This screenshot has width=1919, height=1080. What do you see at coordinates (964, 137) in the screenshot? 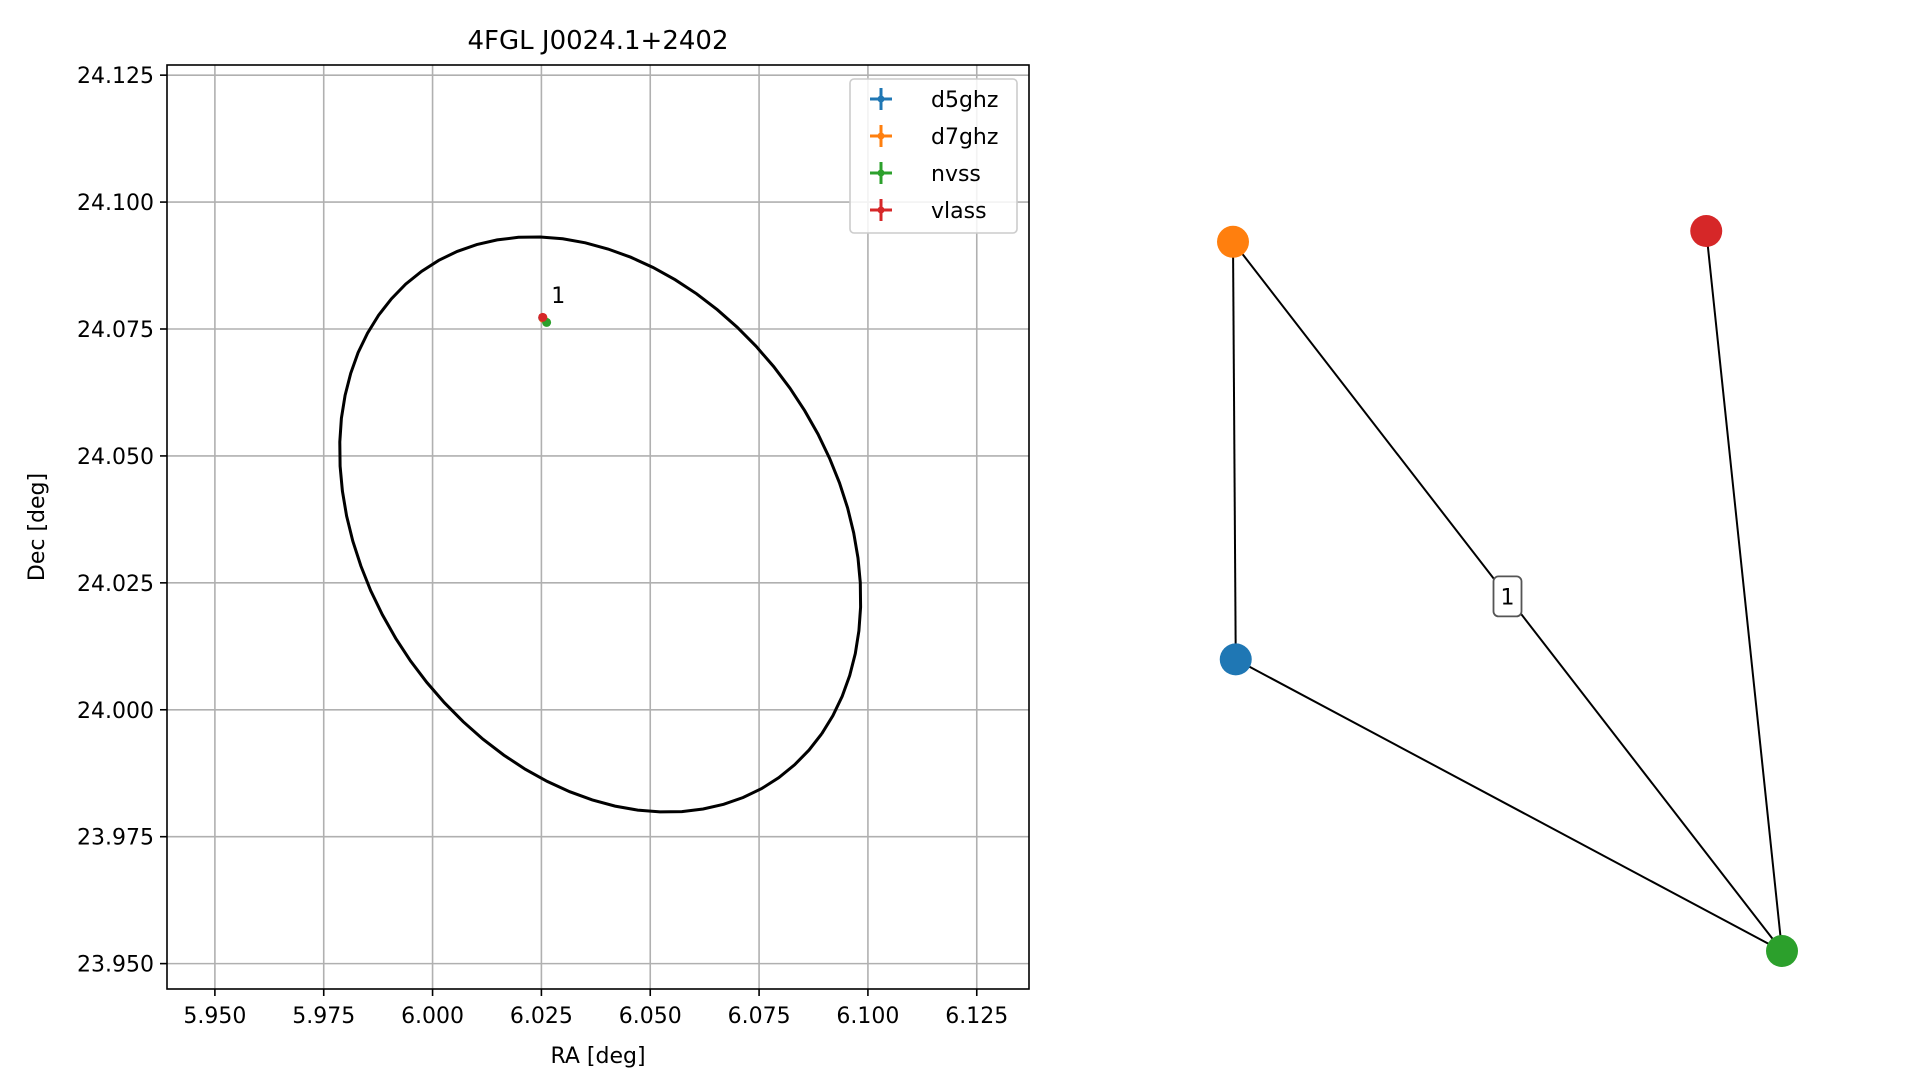
I see `legend-label: d7ghz` at bounding box center [964, 137].